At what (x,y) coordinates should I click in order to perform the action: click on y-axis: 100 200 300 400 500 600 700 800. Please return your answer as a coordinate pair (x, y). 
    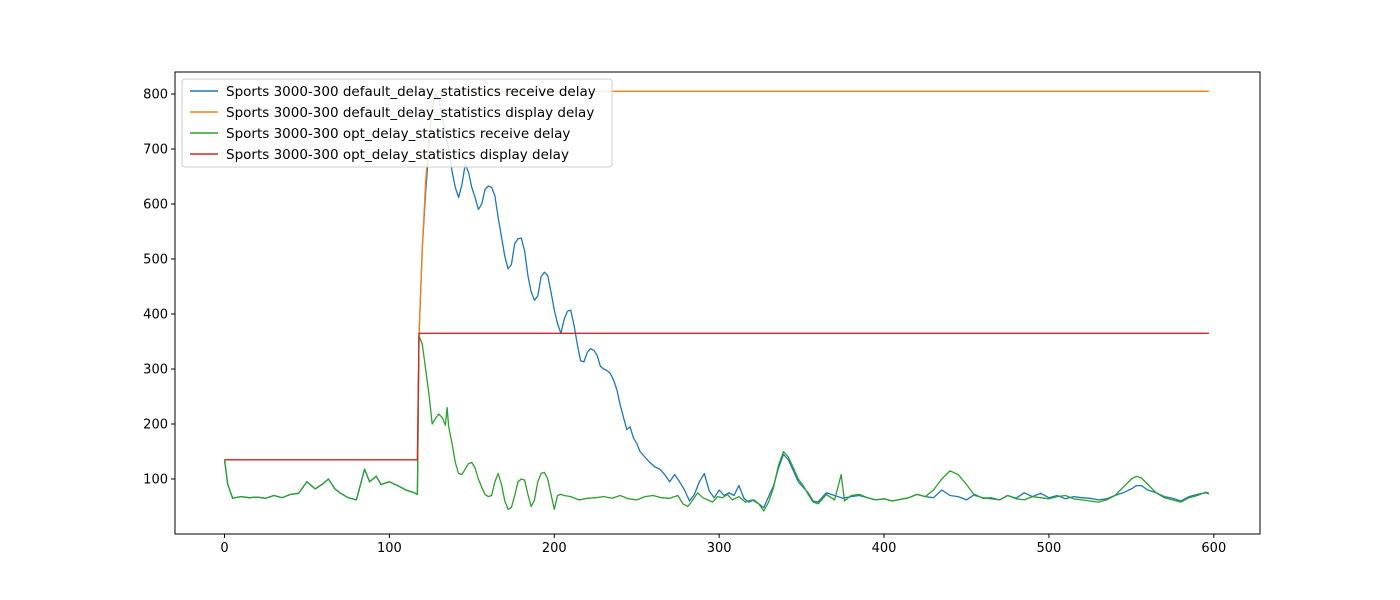
    Looking at the image, I should click on (159, 288).